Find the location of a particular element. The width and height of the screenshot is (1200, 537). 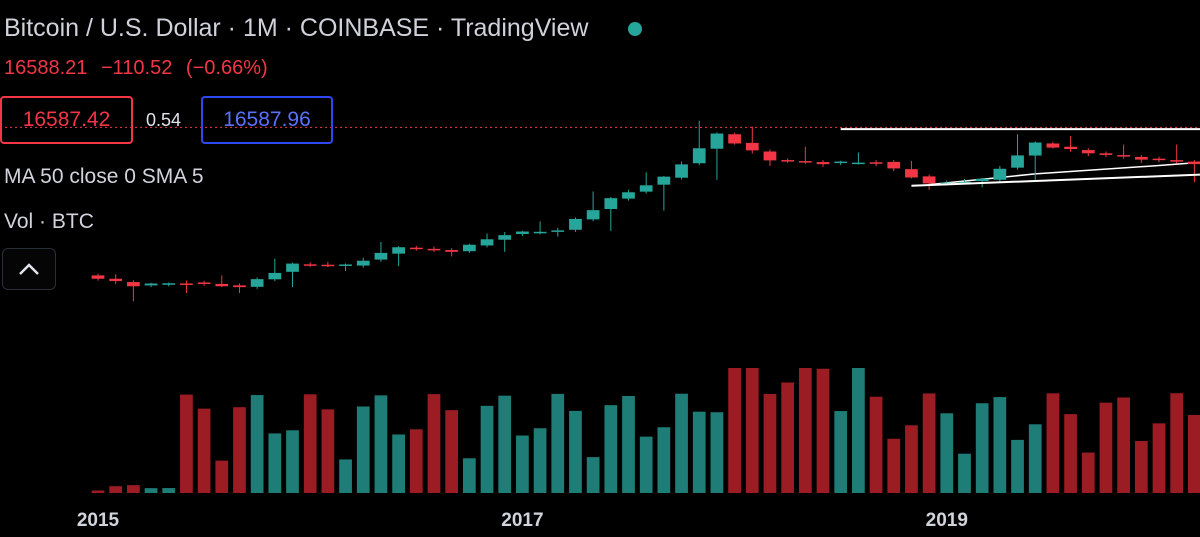

chevron-up-icon is located at coordinates (29, 269).